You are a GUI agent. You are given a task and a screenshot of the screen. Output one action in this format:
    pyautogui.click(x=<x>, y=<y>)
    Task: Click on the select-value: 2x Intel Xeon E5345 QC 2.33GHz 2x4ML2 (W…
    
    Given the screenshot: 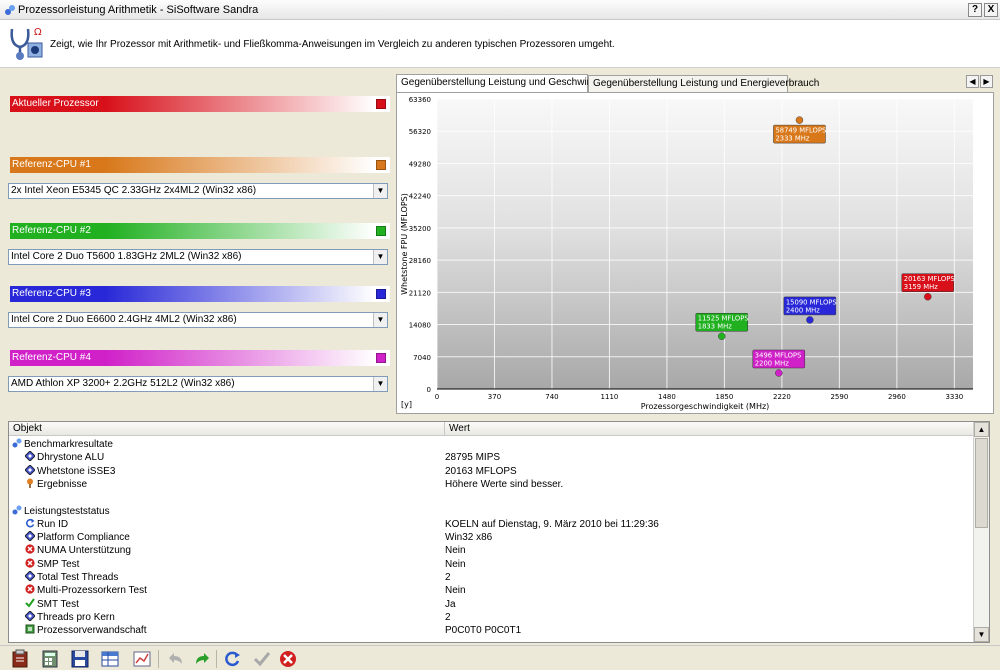 What is the action you would take?
    pyautogui.click(x=134, y=190)
    